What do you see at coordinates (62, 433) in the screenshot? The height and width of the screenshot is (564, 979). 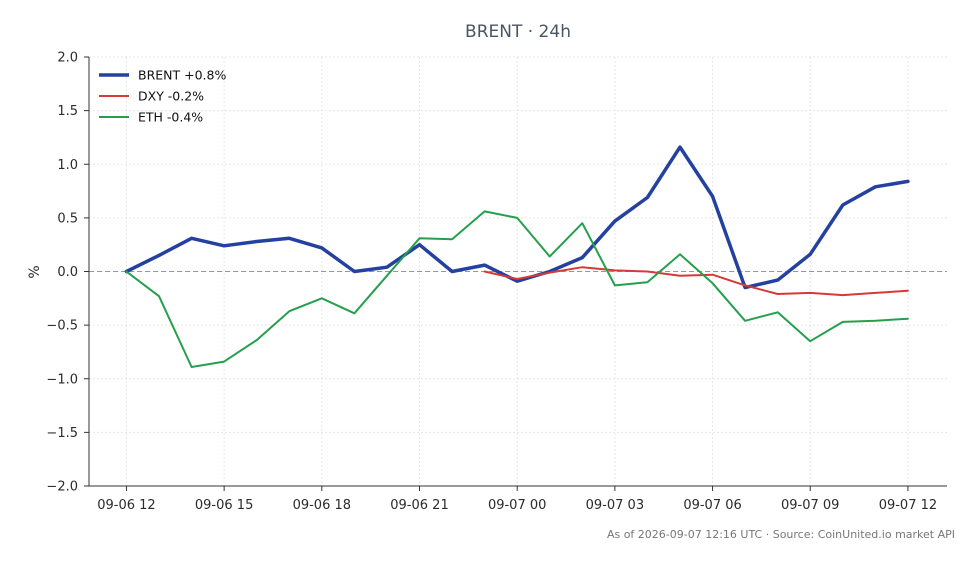 I see `y-tick-label: −1.5` at bounding box center [62, 433].